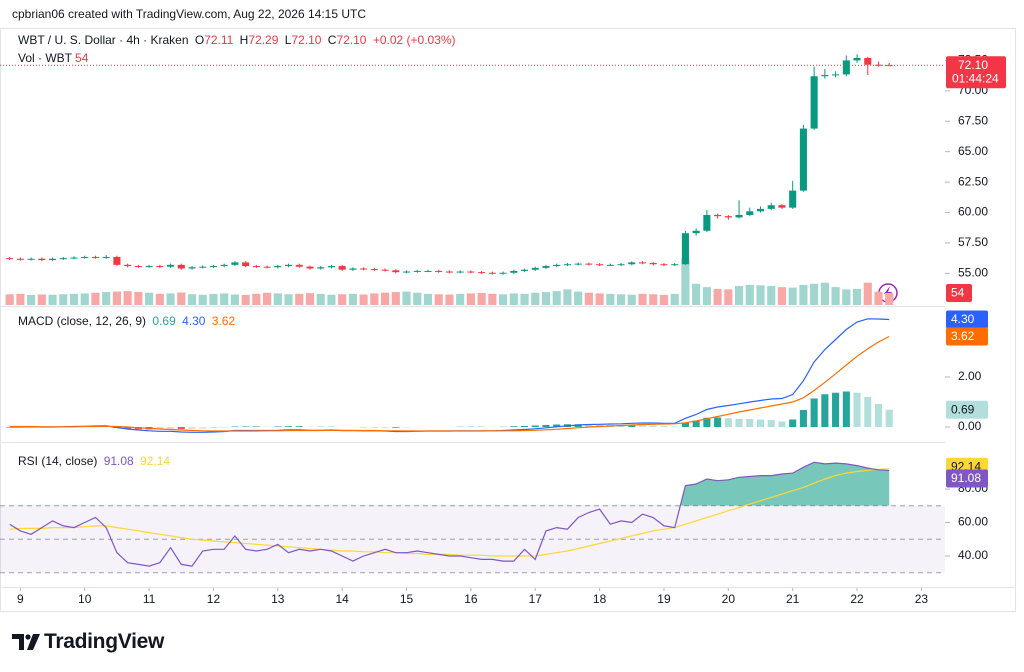 The height and width of the screenshot is (672, 1024). Describe the element at coordinates (973, 65) in the screenshot. I see `last-price-label: 72.10` at that location.